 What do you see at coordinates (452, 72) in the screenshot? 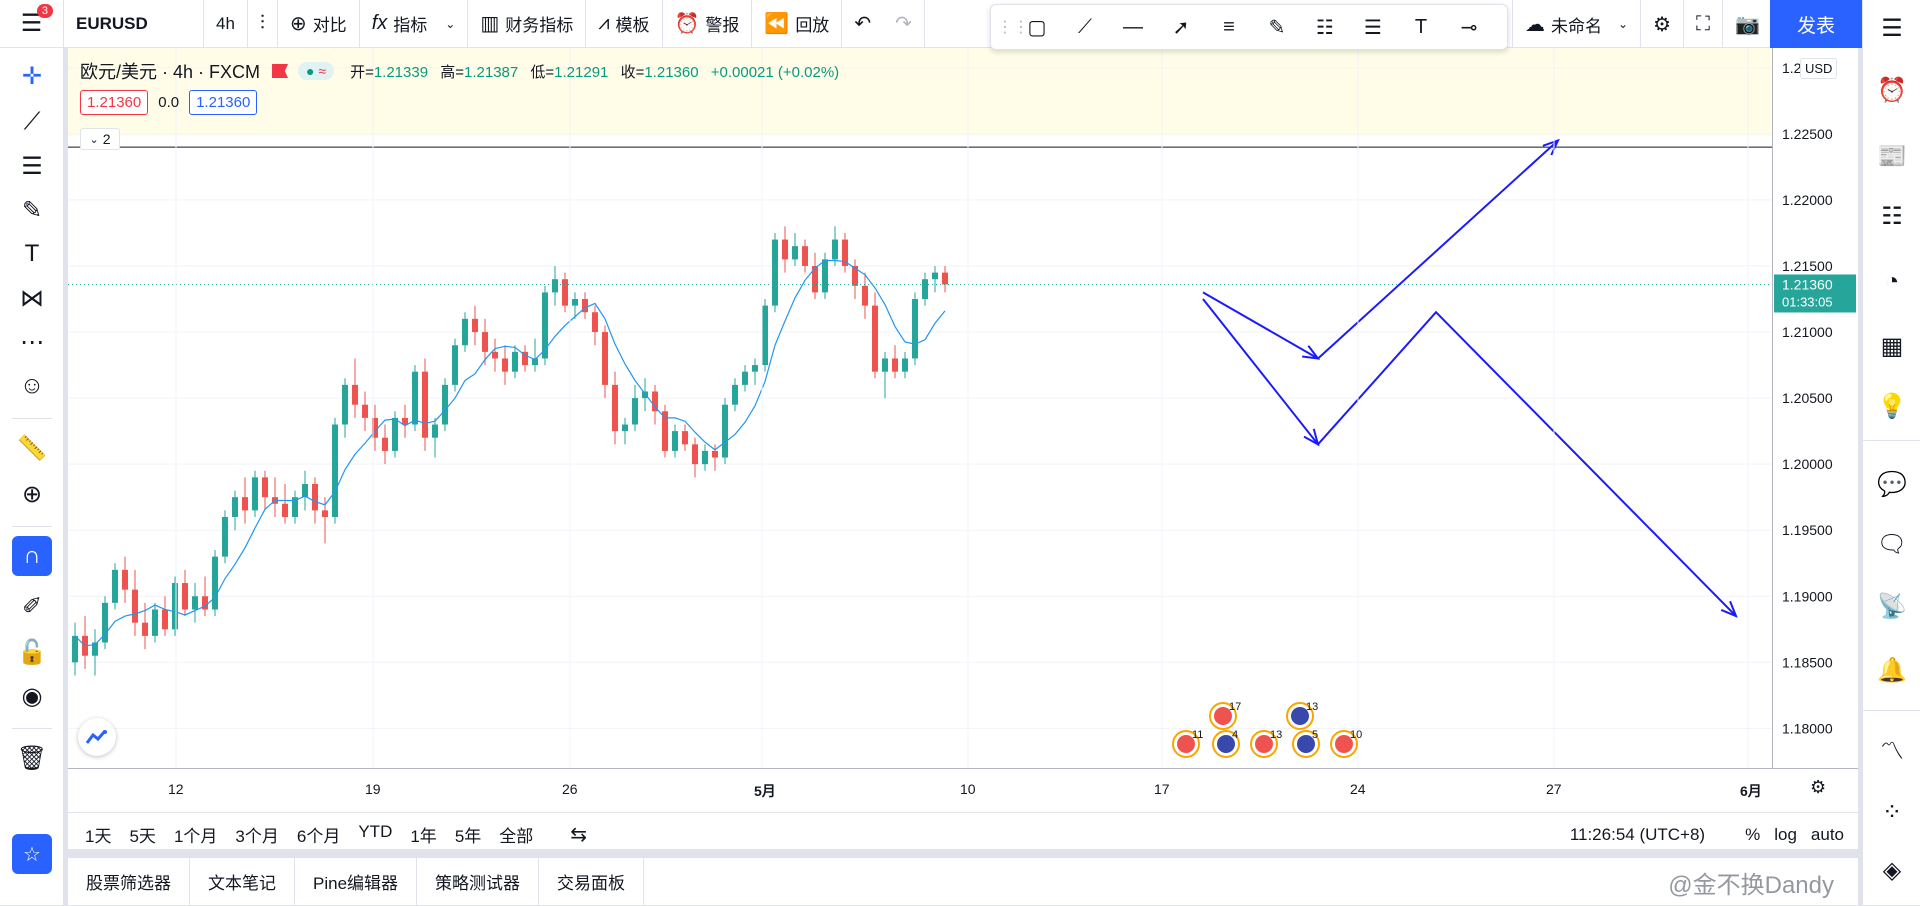
I see `high-label: 高=` at bounding box center [452, 72].